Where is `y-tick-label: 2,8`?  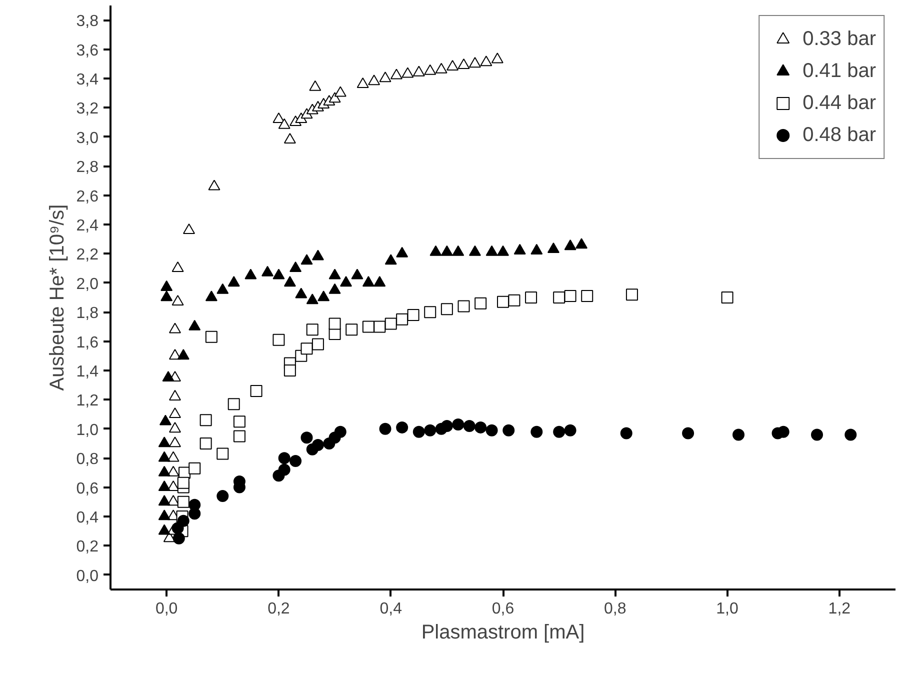
y-tick-label: 2,8 is located at coordinates (87, 167).